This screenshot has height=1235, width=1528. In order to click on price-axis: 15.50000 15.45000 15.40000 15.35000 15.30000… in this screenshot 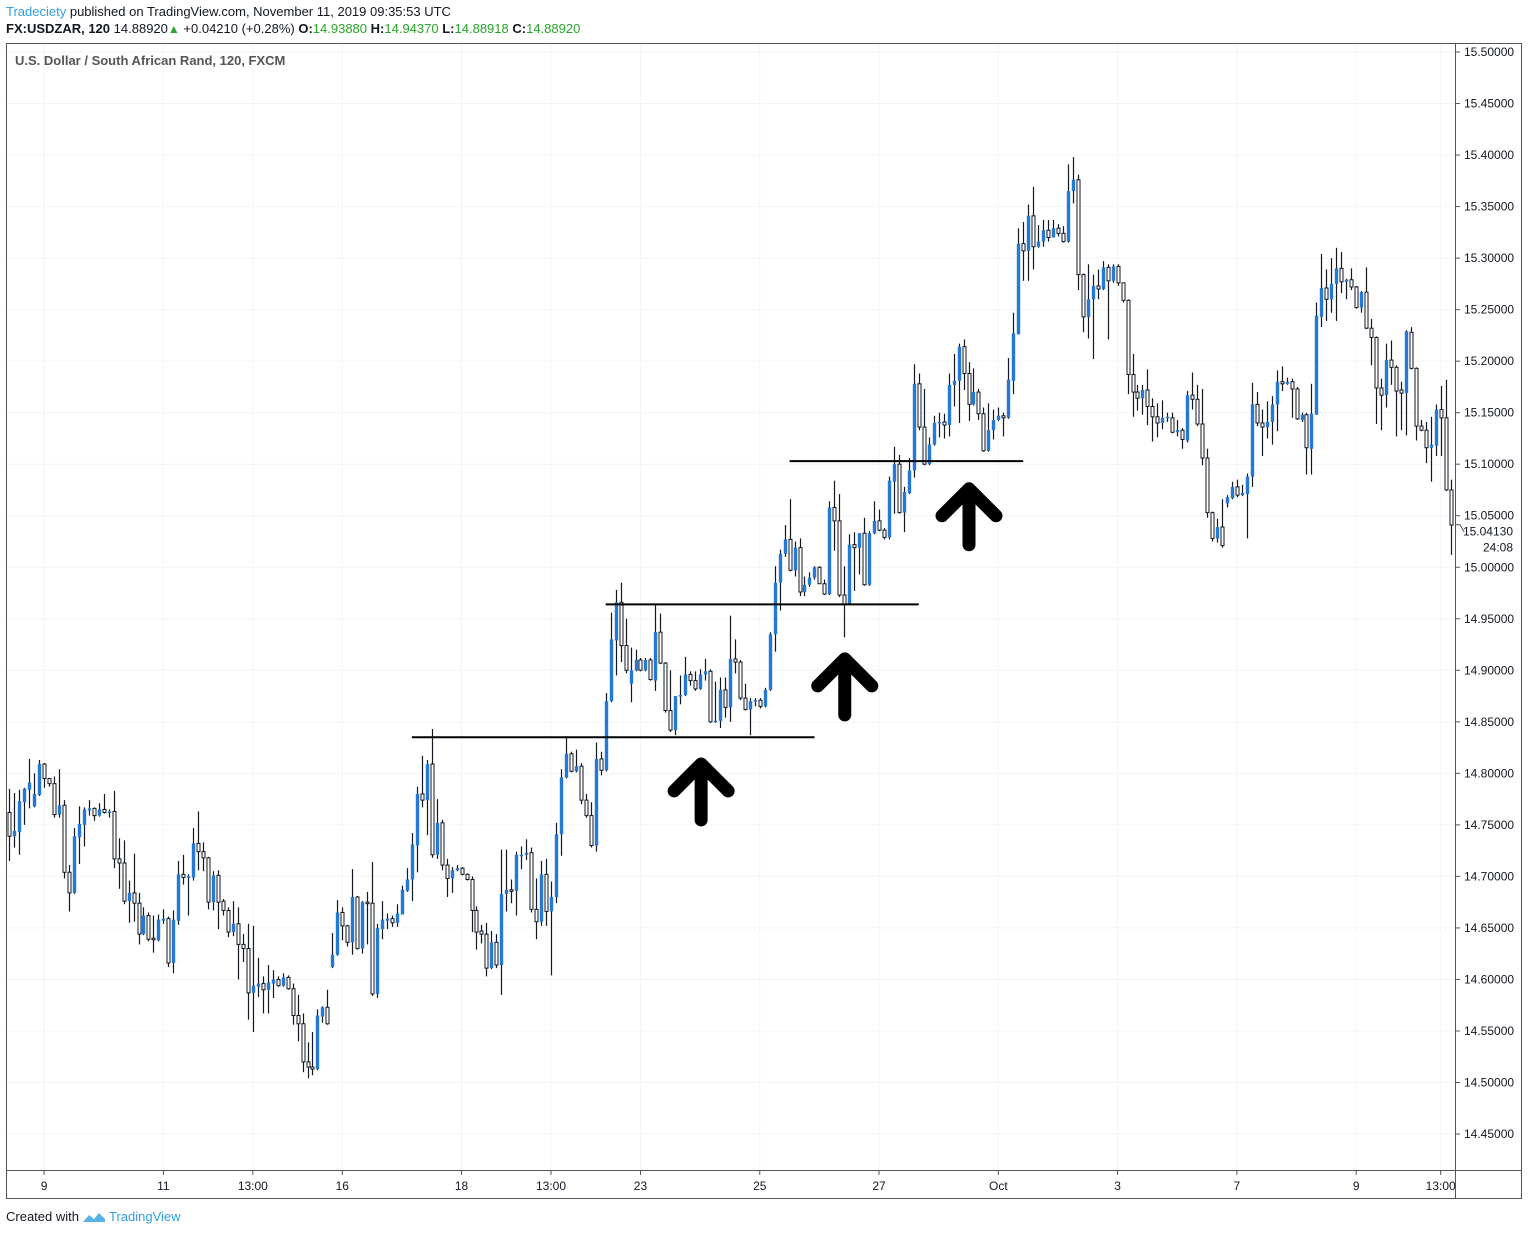, I will do `click(1484, 593)`.